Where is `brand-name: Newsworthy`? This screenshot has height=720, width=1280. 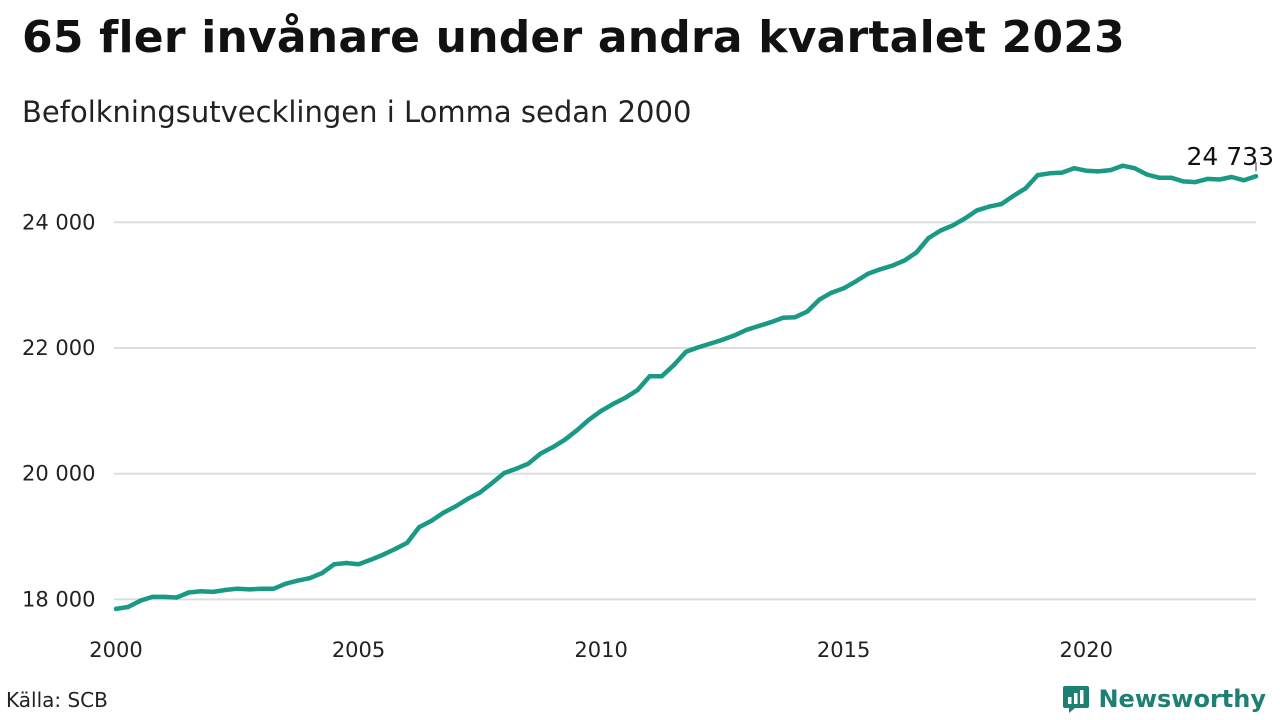
brand-name: Newsworthy is located at coordinates (1182, 699).